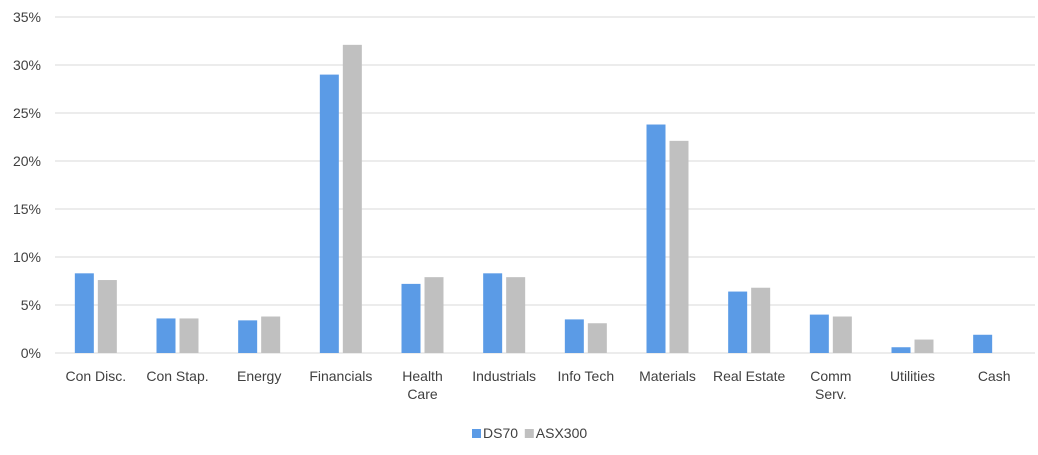 This screenshot has height=455, width=1038. I want to click on x-tick-label-line: Energy, so click(259, 376).